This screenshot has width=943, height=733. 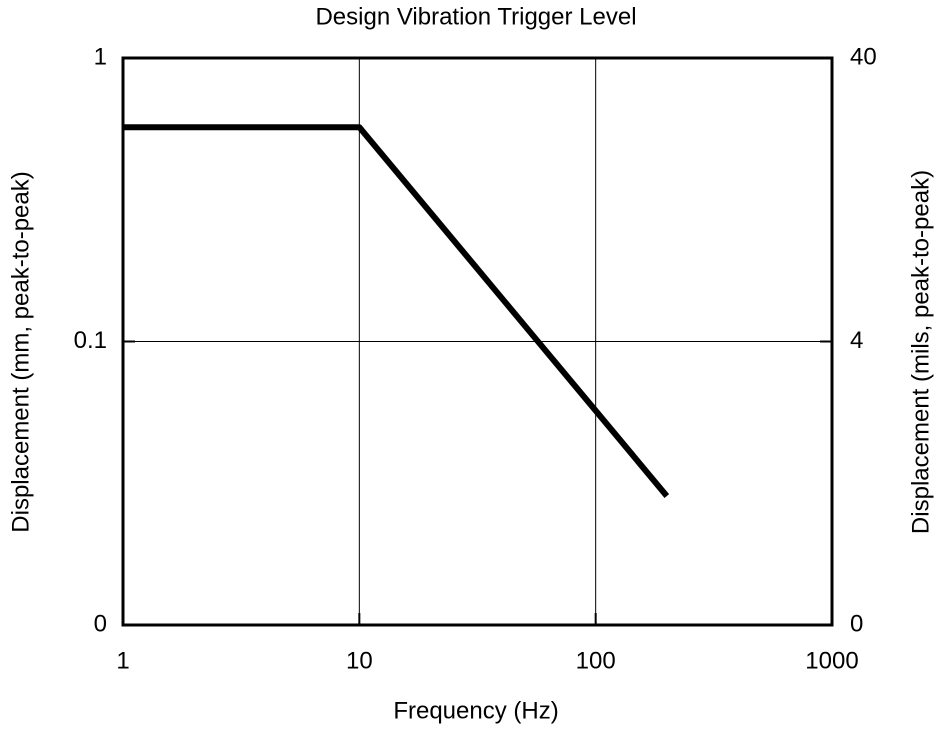 I want to click on y-tick-label: 1, so click(x=100, y=56).